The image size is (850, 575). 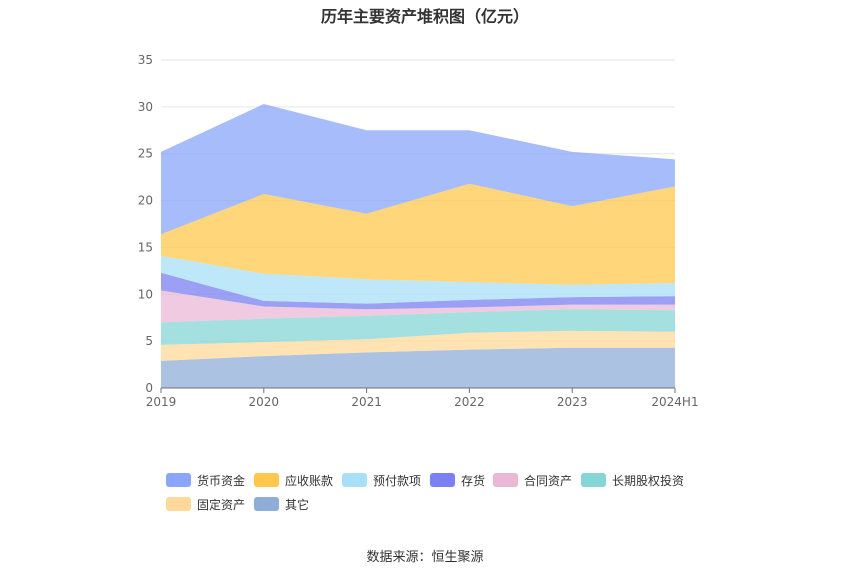 I want to click on legend-label: 货币资金, so click(x=221, y=480).